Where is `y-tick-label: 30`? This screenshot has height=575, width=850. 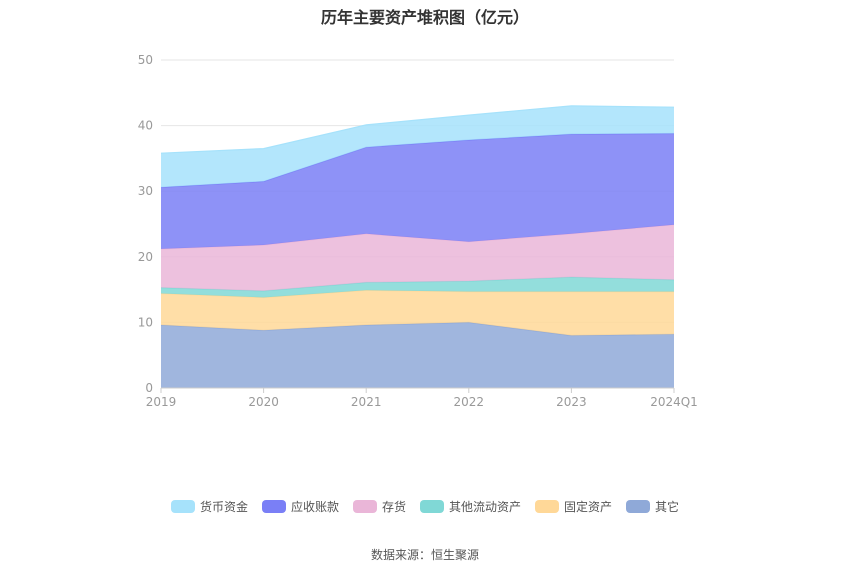
y-tick-label: 30 is located at coordinates (145, 191).